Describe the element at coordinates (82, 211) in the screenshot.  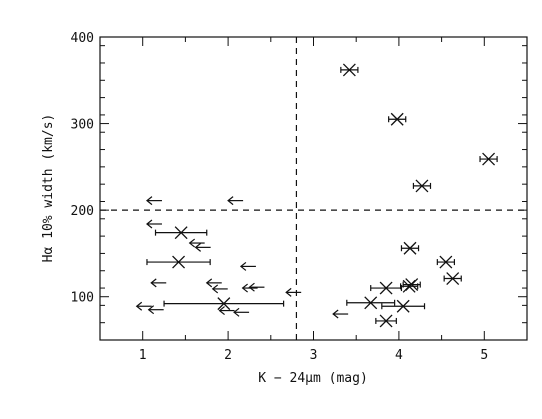
I see `y-tick-label: 200` at that location.